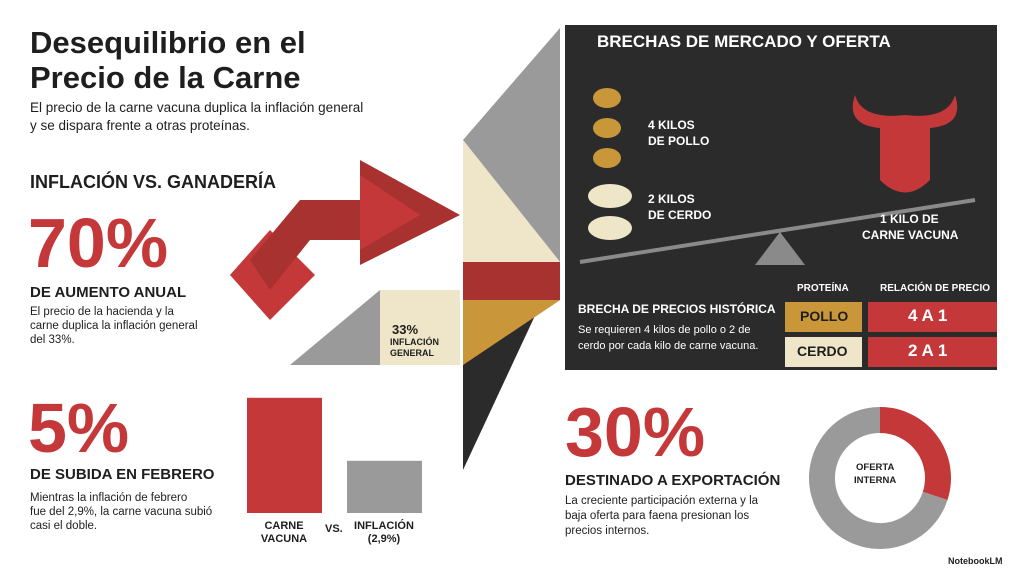  What do you see at coordinates (153, 182) in the screenshot?
I see `heading: INFLACIÓN VS. GANADERÍA` at bounding box center [153, 182].